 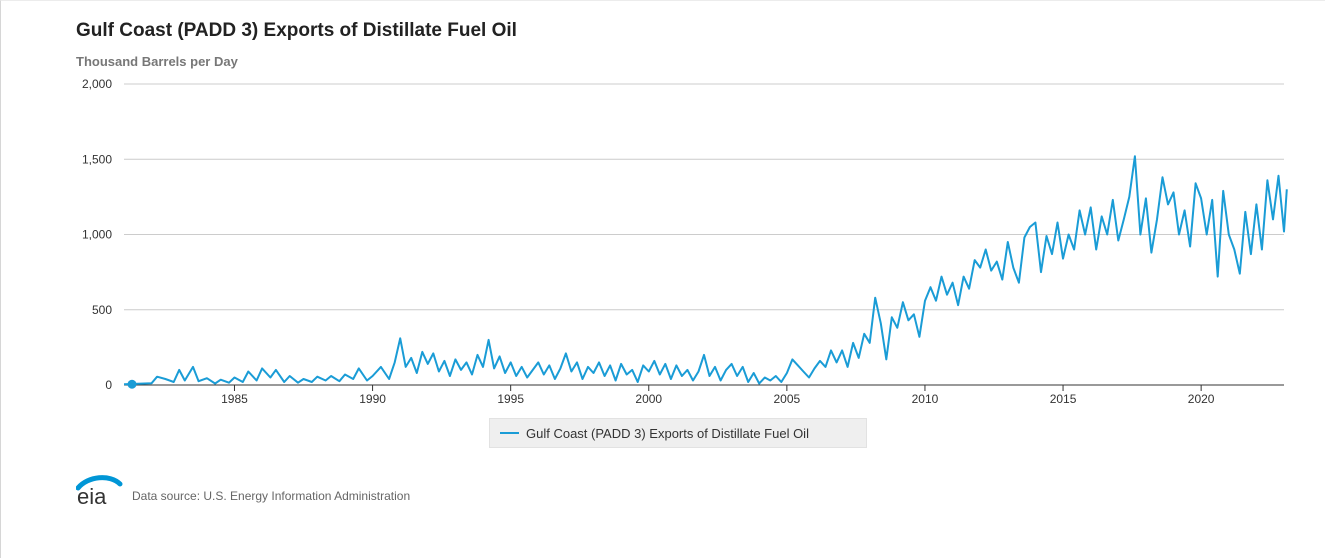 I want to click on y-axis-ticks: 0 500 1,000 1,500 2,000, so click(x=97, y=234).